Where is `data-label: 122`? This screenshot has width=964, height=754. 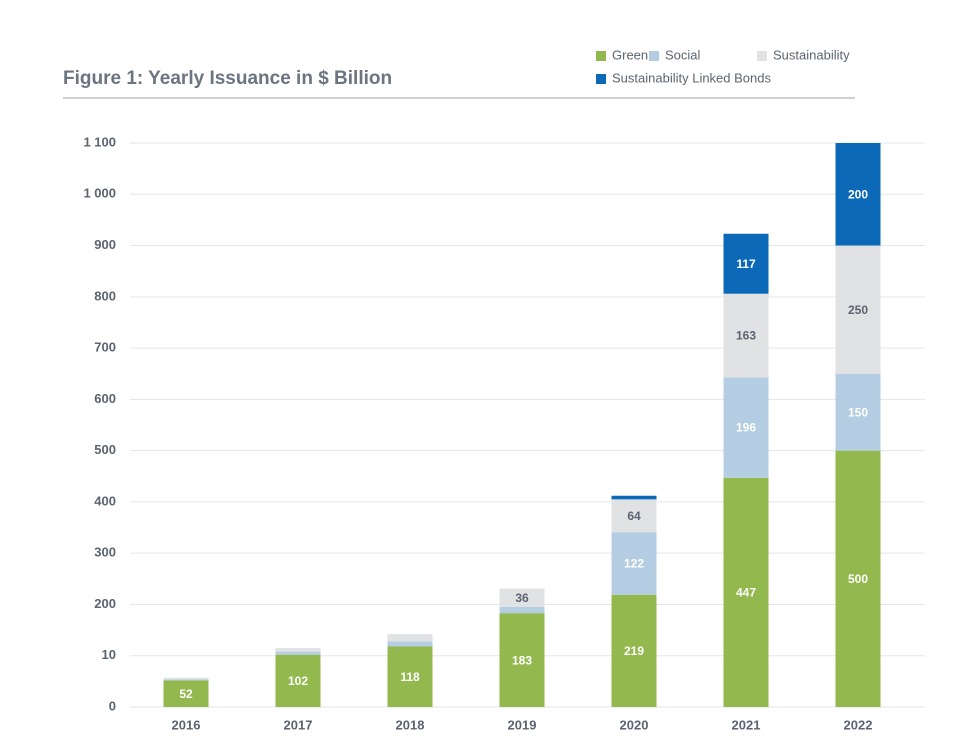 data-label: 122 is located at coordinates (634, 564).